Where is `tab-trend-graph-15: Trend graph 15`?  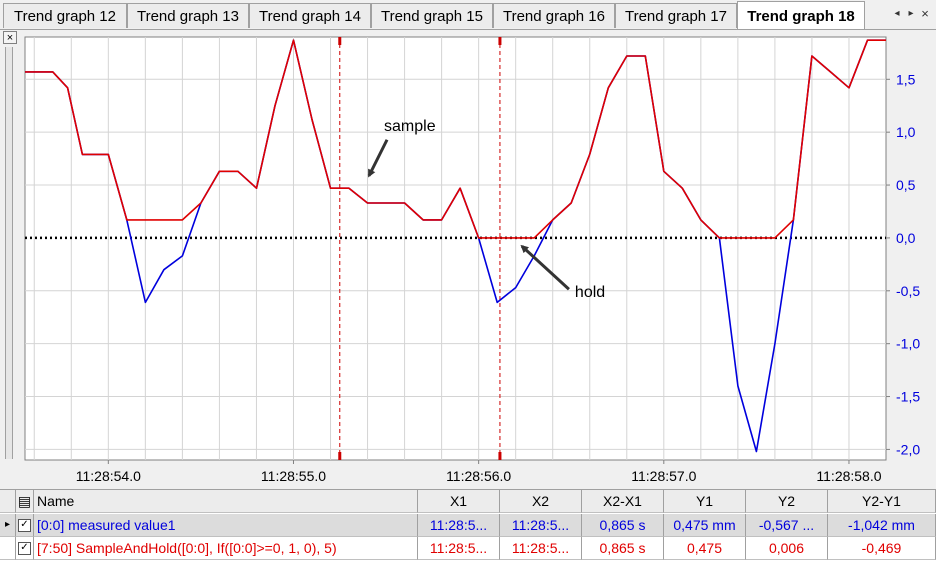 tab-trend-graph-15: Trend graph 15 is located at coordinates (432, 15).